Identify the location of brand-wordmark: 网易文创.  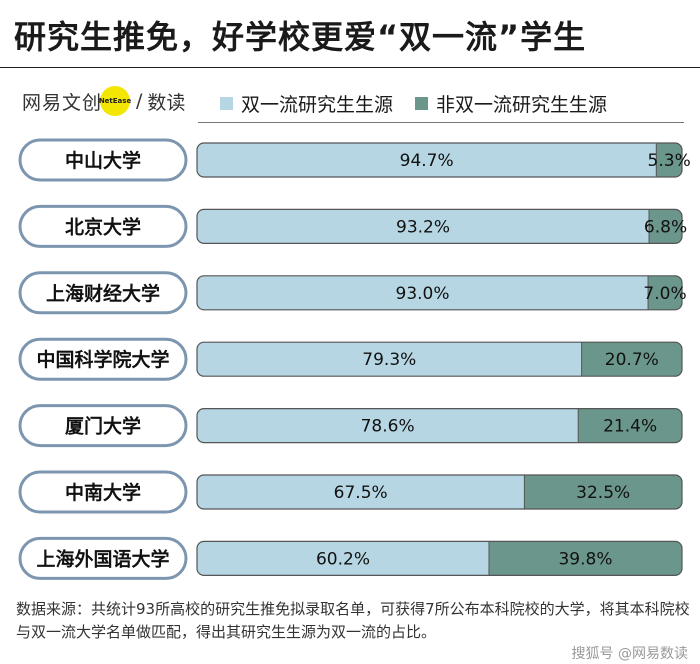
(62, 102).